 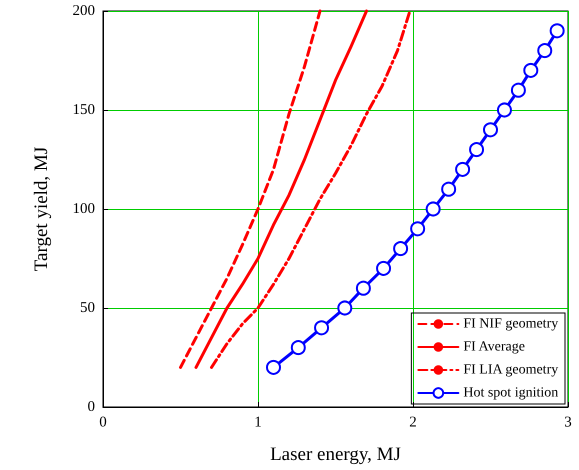 What do you see at coordinates (494, 347) in the screenshot?
I see `legend-label: FI Average` at bounding box center [494, 347].